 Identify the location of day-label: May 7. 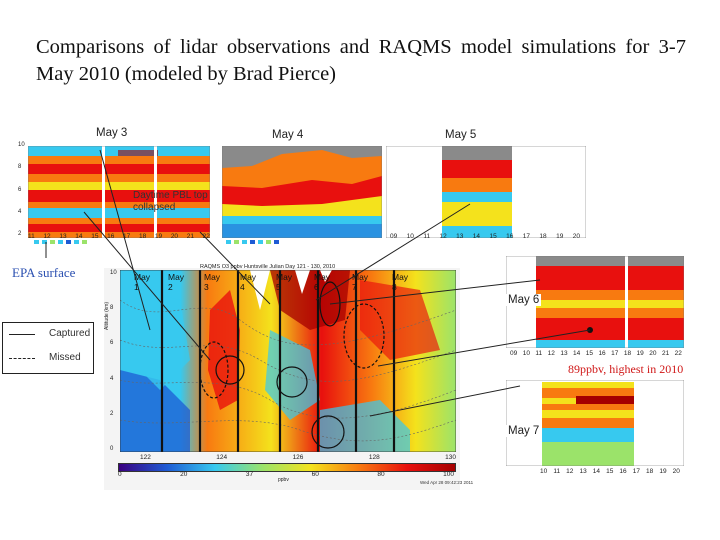
(360, 282).